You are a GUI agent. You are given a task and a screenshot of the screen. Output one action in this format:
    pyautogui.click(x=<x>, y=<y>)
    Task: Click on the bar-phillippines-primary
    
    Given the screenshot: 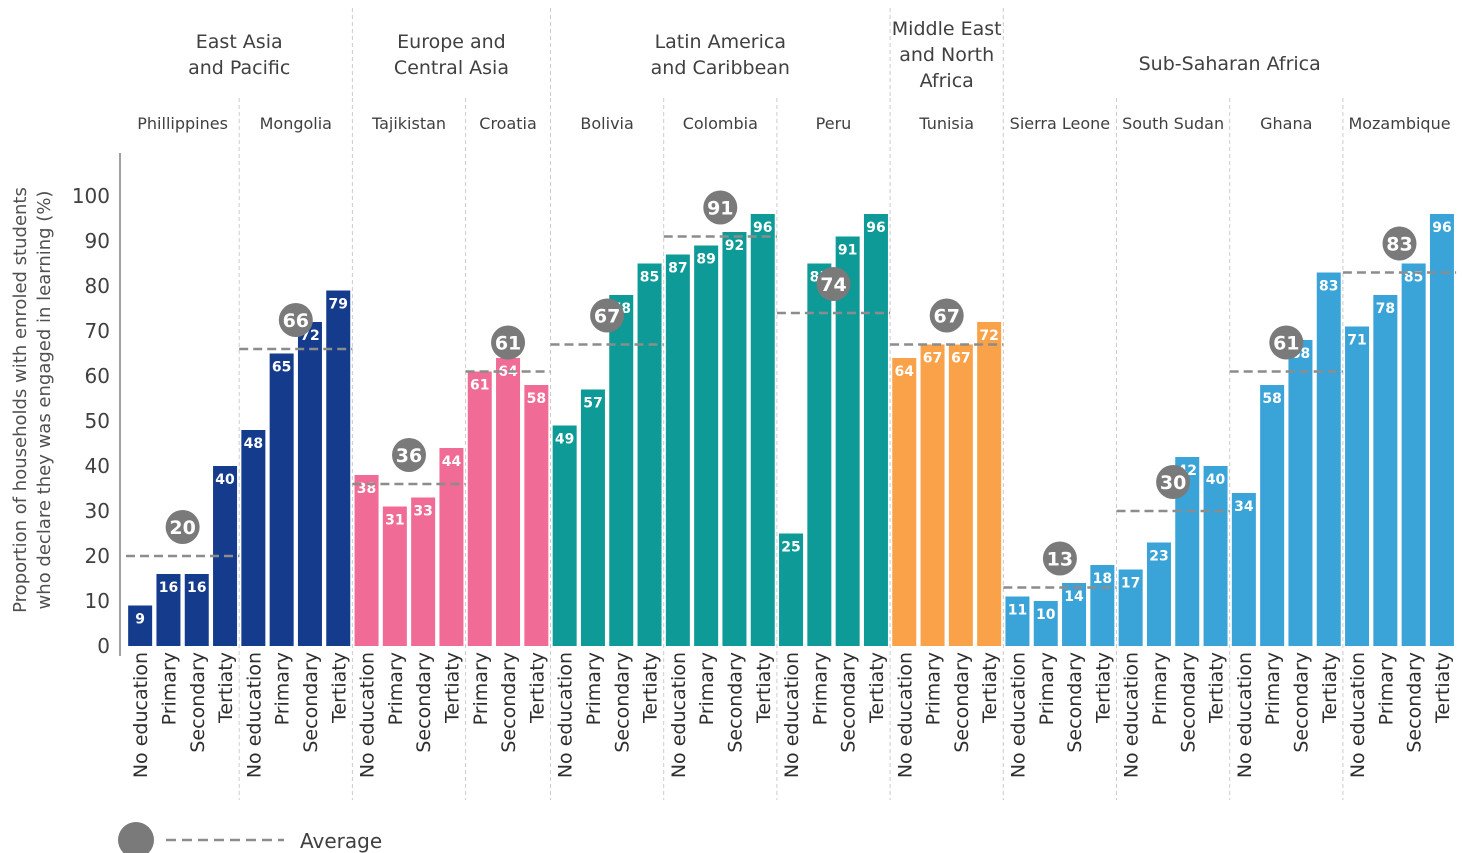 What is the action you would take?
    pyautogui.click(x=168, y=610)
    